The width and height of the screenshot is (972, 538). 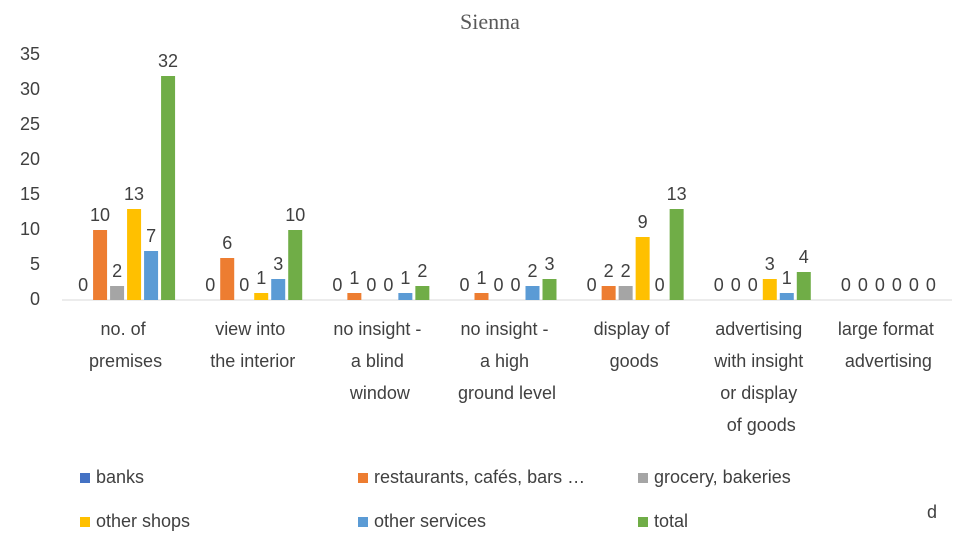 What do you see at coordinates (30, 89) in the screenshot?
I see `y-tick-label: 30` at bounding box center [30, 89].